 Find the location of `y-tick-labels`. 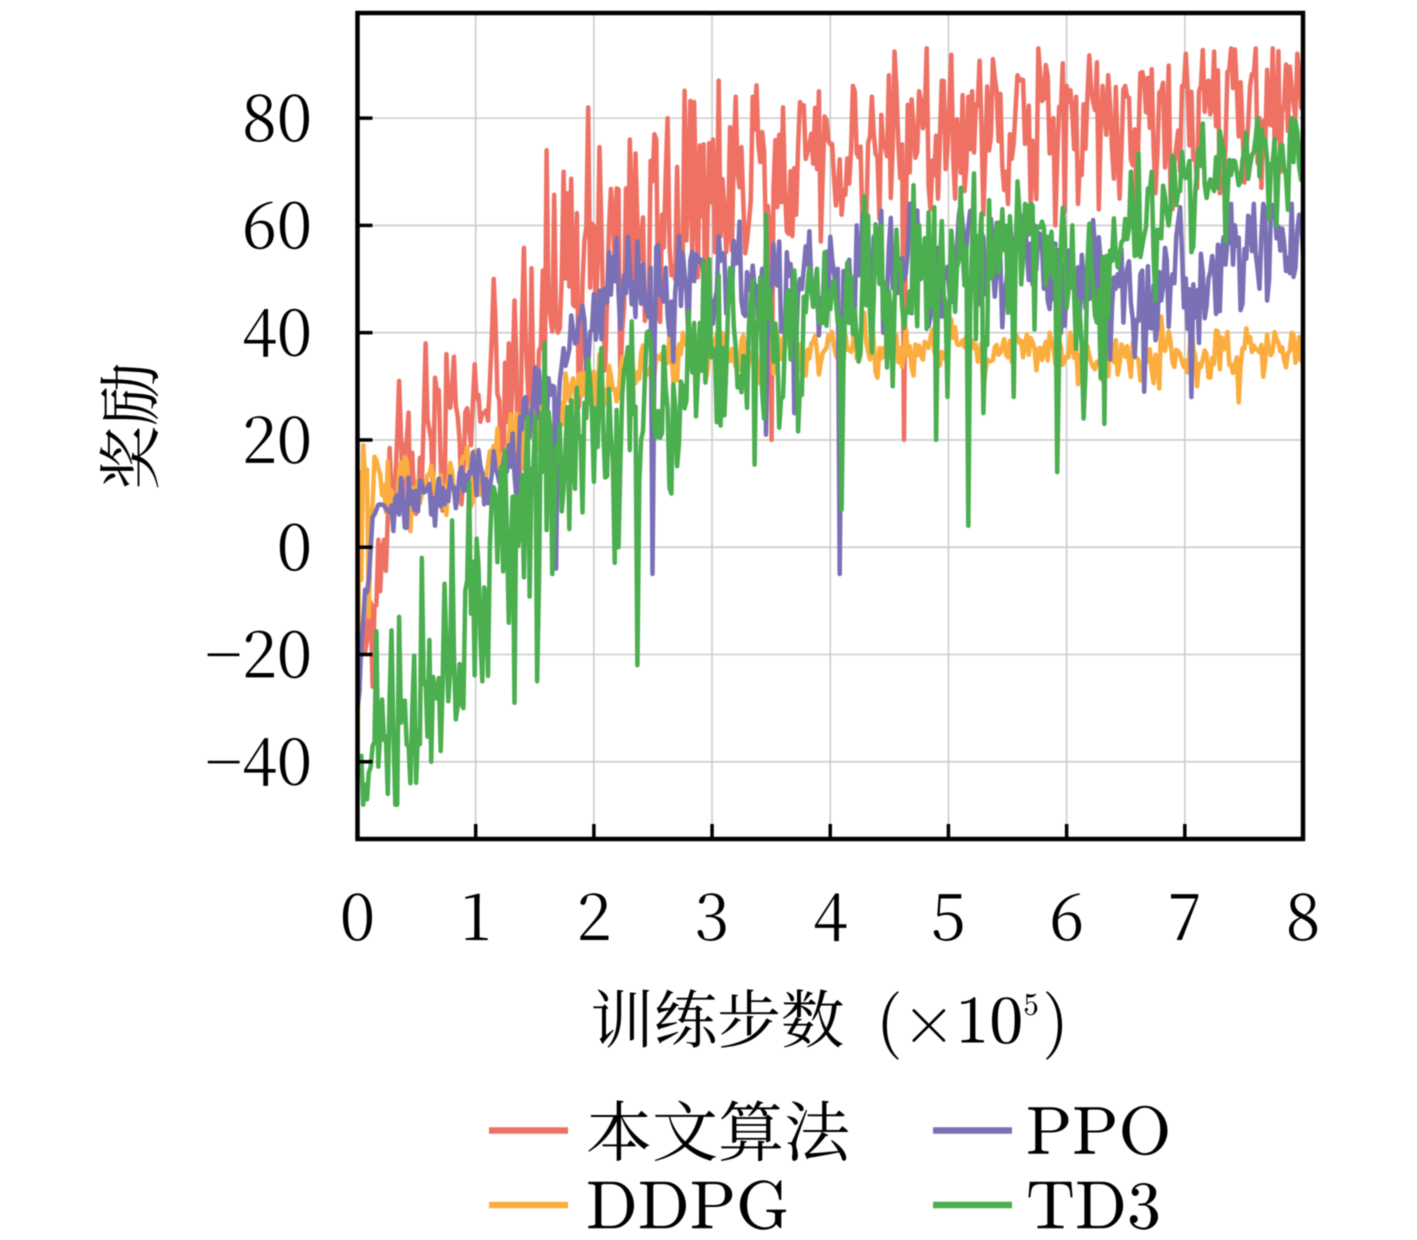

y-tick-labels is located at coordinates (258, 440).